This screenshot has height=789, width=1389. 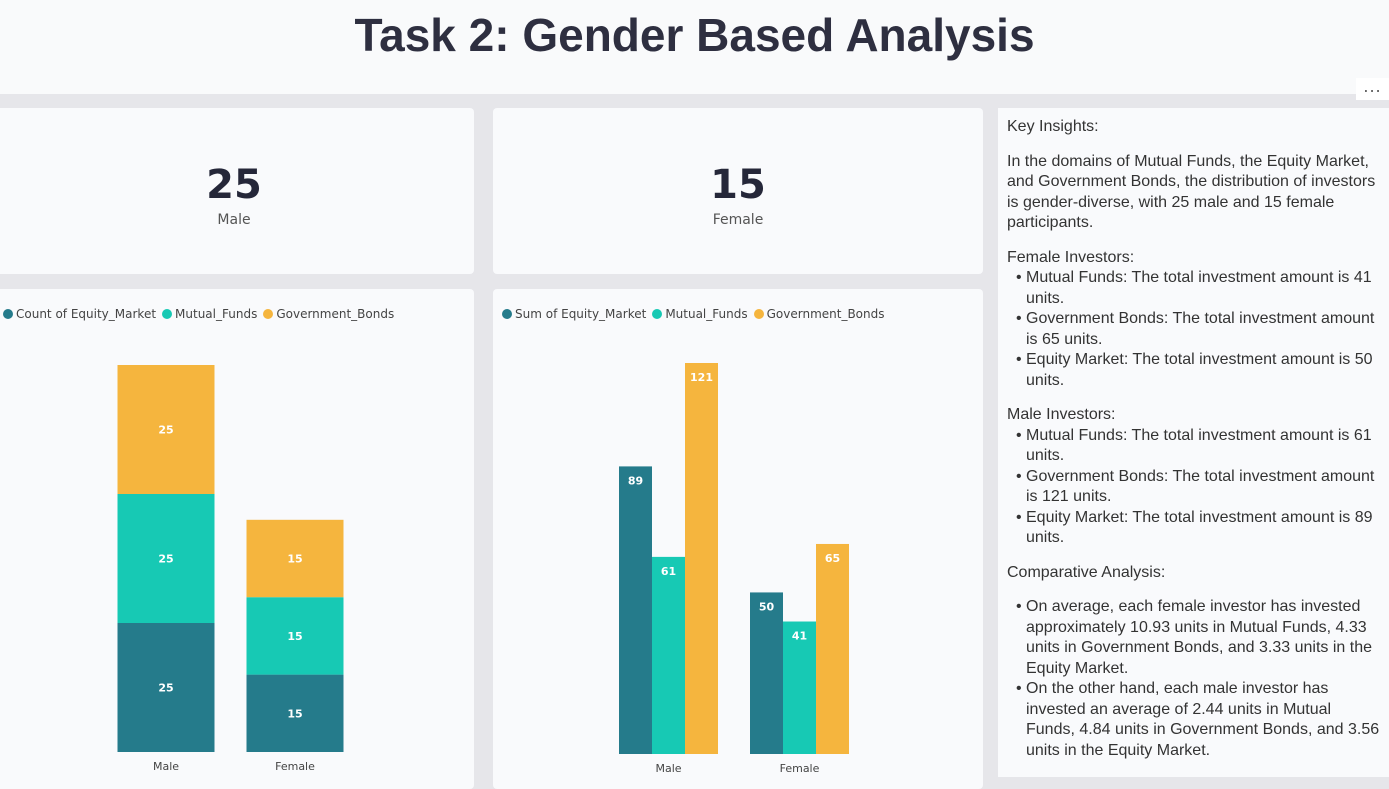 I want to click on legend-item-equity: Count of Equity_Market, so click(x=79, y=314).